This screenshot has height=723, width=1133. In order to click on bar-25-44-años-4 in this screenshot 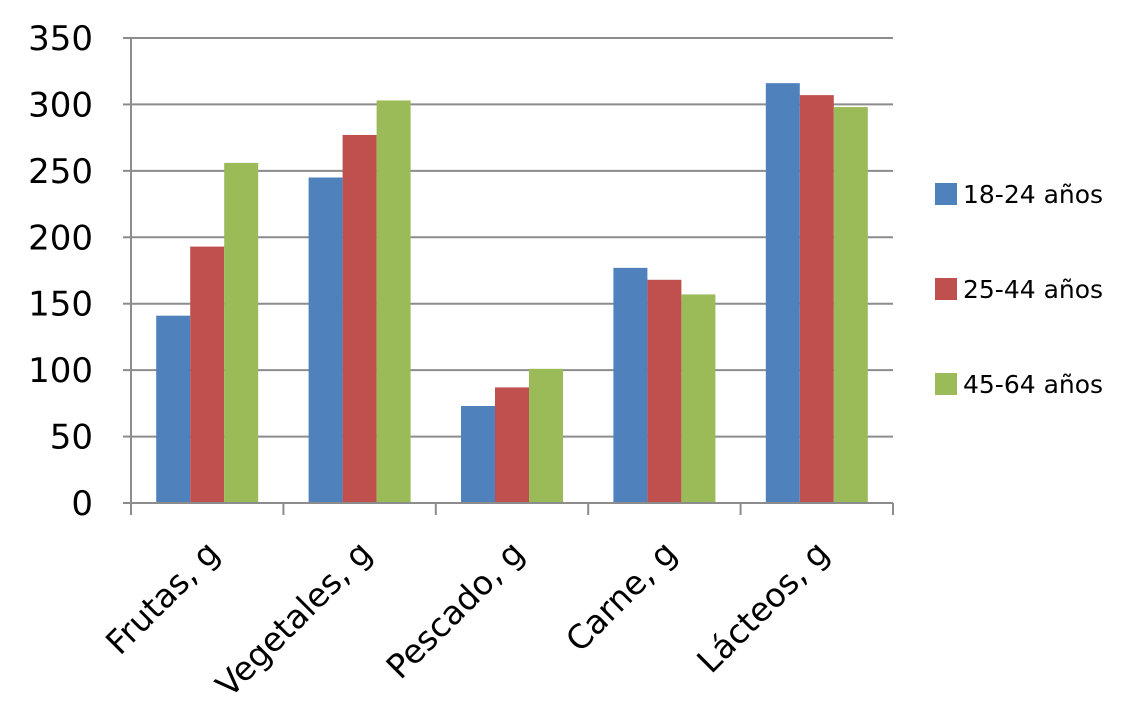, I will do `click(816, 299)`.